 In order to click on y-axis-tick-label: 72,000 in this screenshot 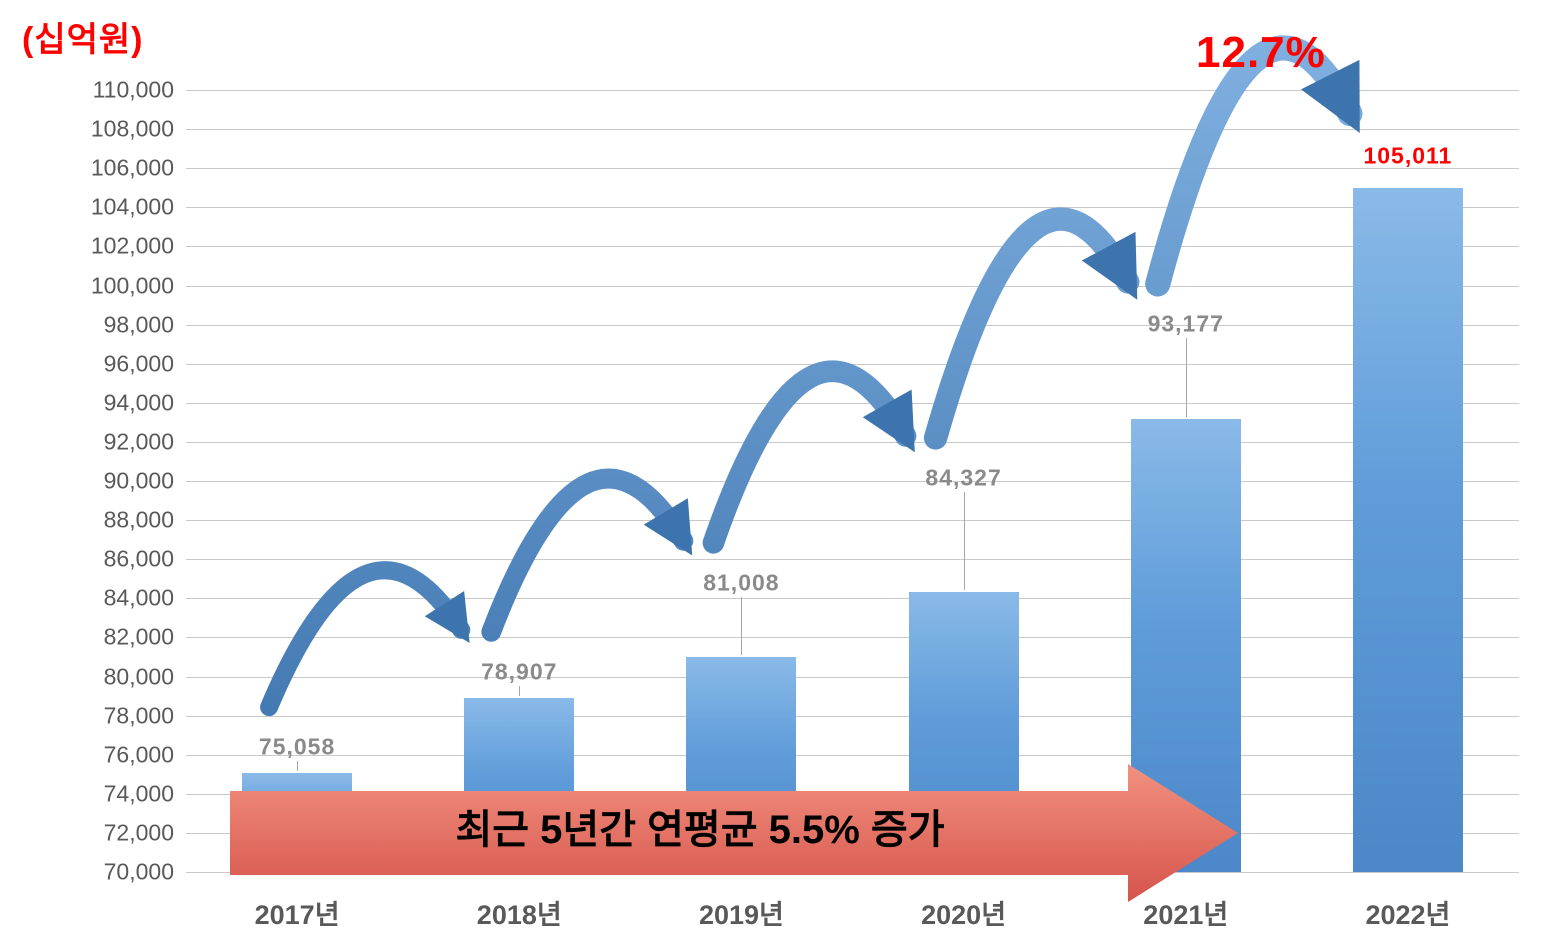, I will do `click(138, 832)`.